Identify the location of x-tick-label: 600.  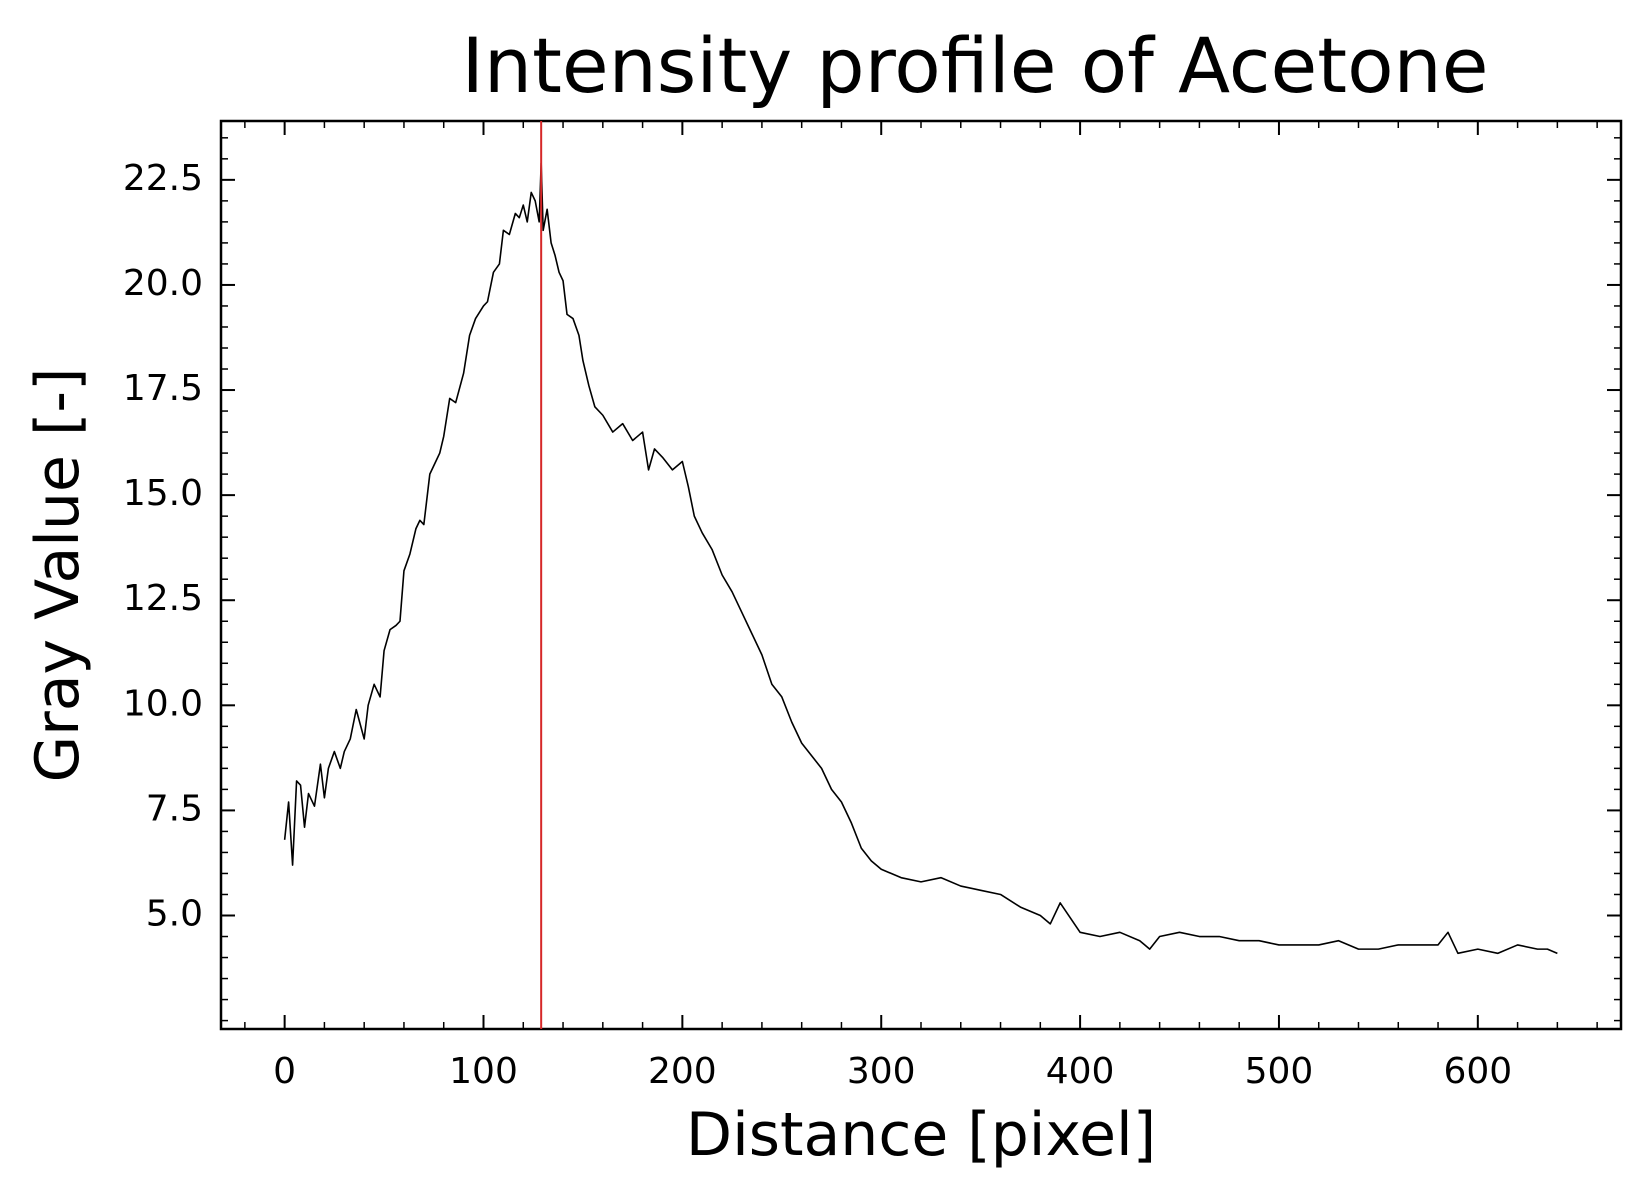
(1477, 1071).